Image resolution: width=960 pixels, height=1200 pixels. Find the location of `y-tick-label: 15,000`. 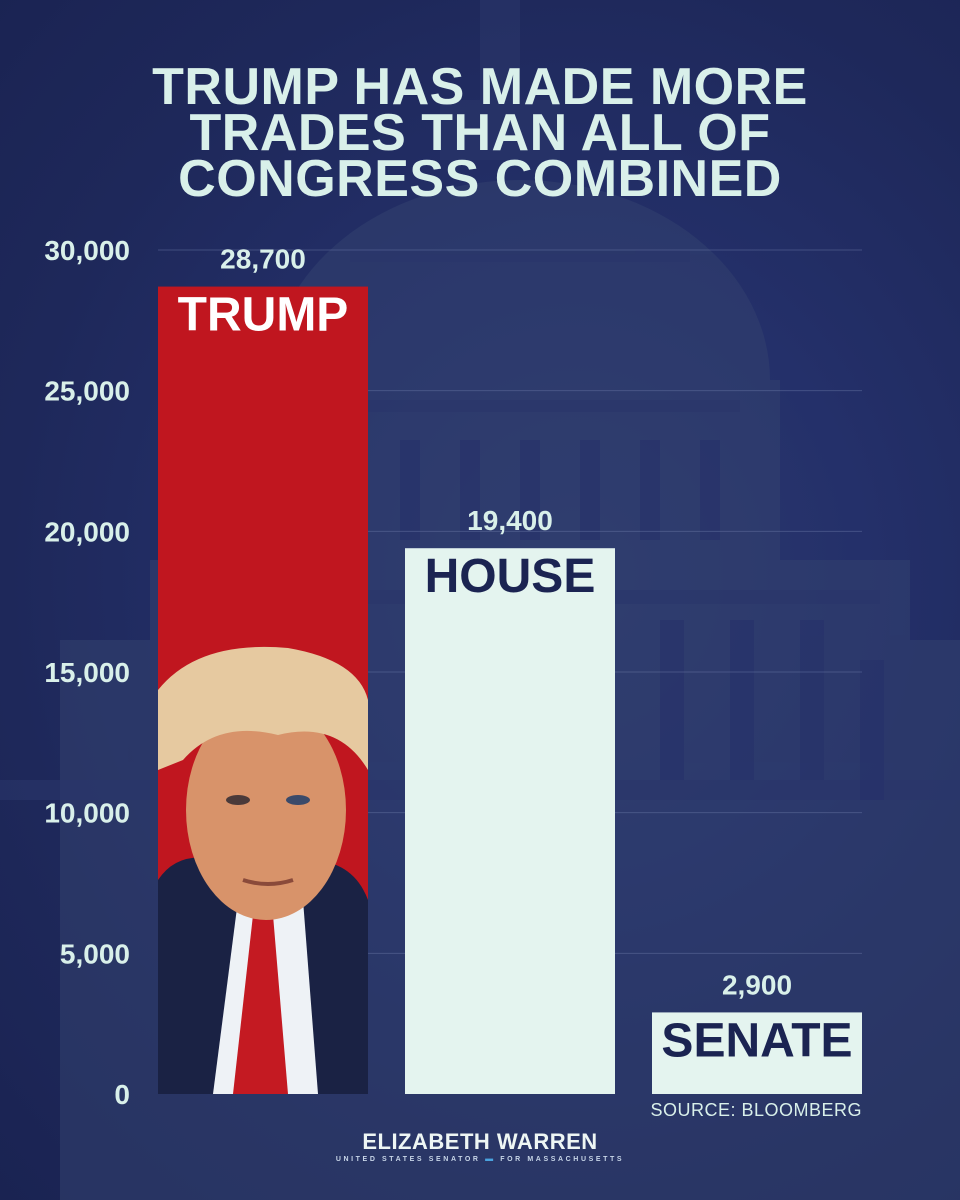

y-tick-label: 15,000 is located at coordinates (87, 672).